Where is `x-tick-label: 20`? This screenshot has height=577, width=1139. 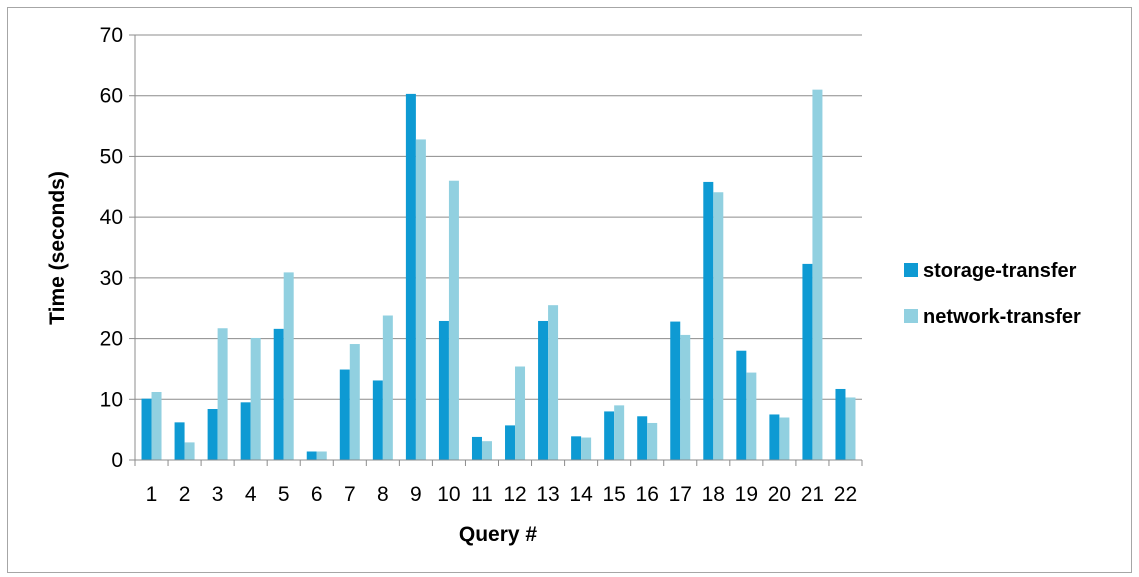 x-tick-label: 20 is located at coordinates (779, 494).